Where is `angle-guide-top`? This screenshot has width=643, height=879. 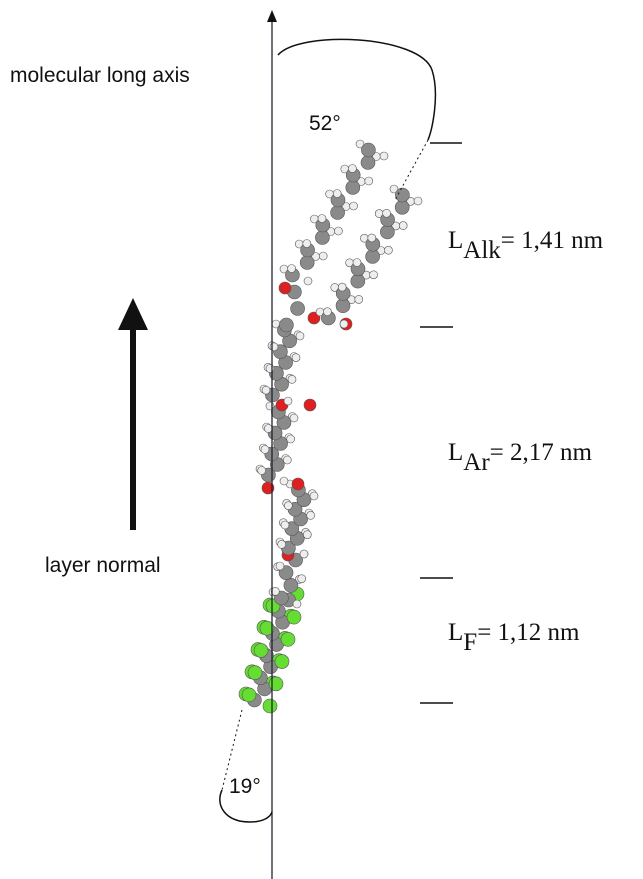 angle-guide-top is located at coordinates (411, 170).